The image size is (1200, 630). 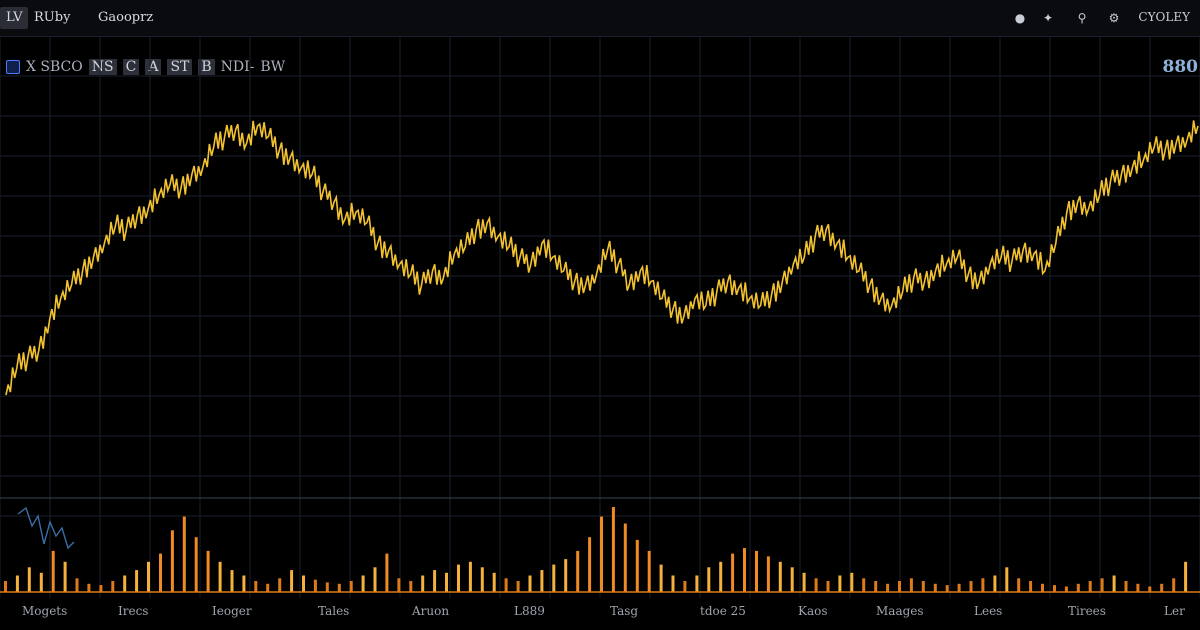 What do you see at coordinates (237, 67) in the screenshot?
I see `legend-tail: NDI-` at bounding box center [237, 67].